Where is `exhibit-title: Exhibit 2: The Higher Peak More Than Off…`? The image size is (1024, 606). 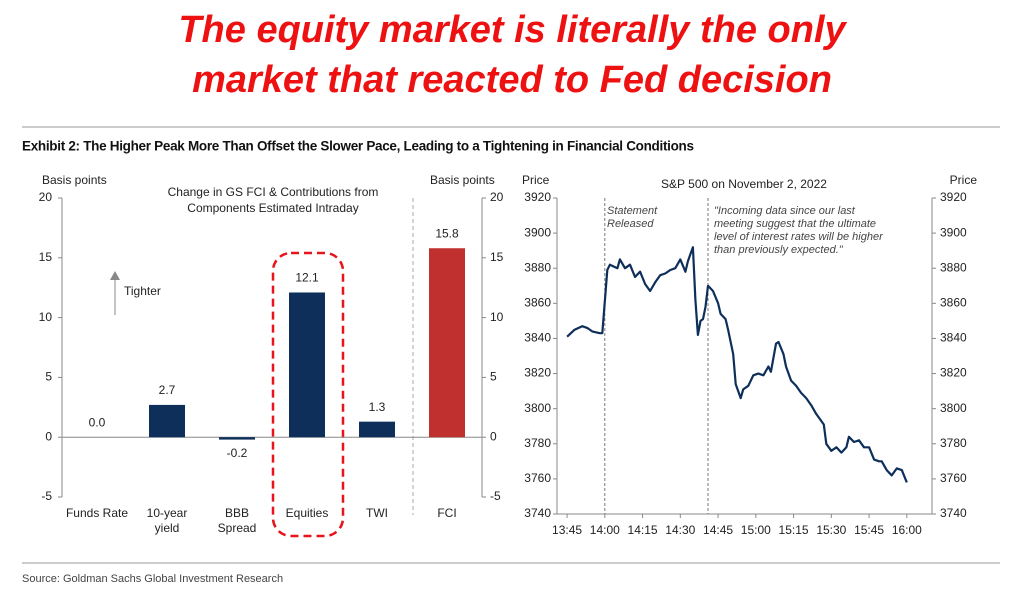
exhibit-title: Exhibit 2: The Higher Peak More Than Off… is located at coordinates (358, 146).